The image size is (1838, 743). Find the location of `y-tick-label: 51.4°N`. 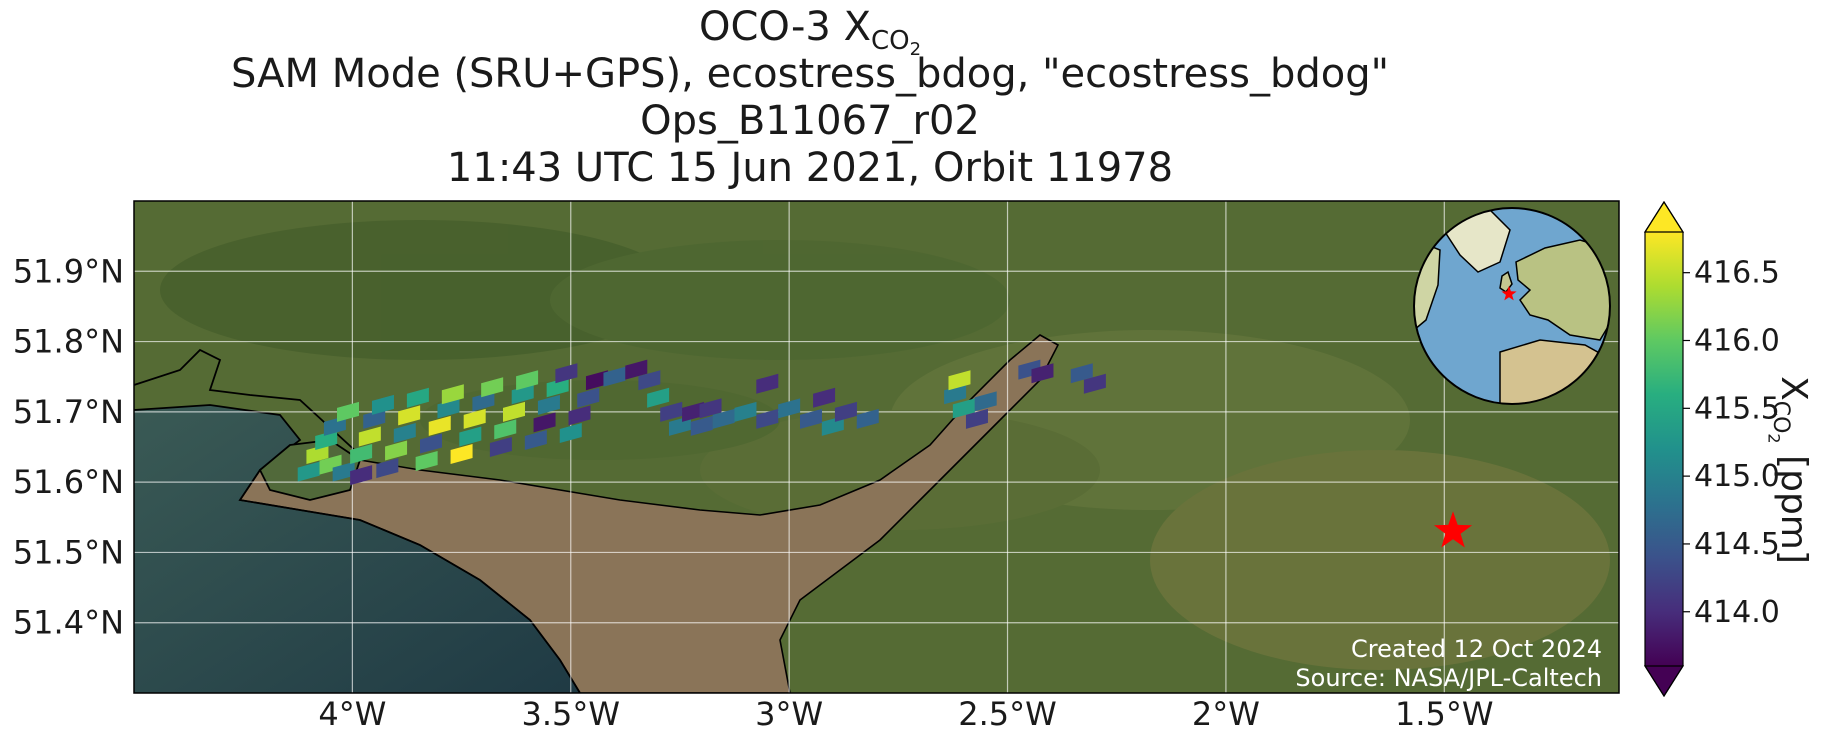

y-tick-label: 51.4°N is located at coordinates (68, 623).